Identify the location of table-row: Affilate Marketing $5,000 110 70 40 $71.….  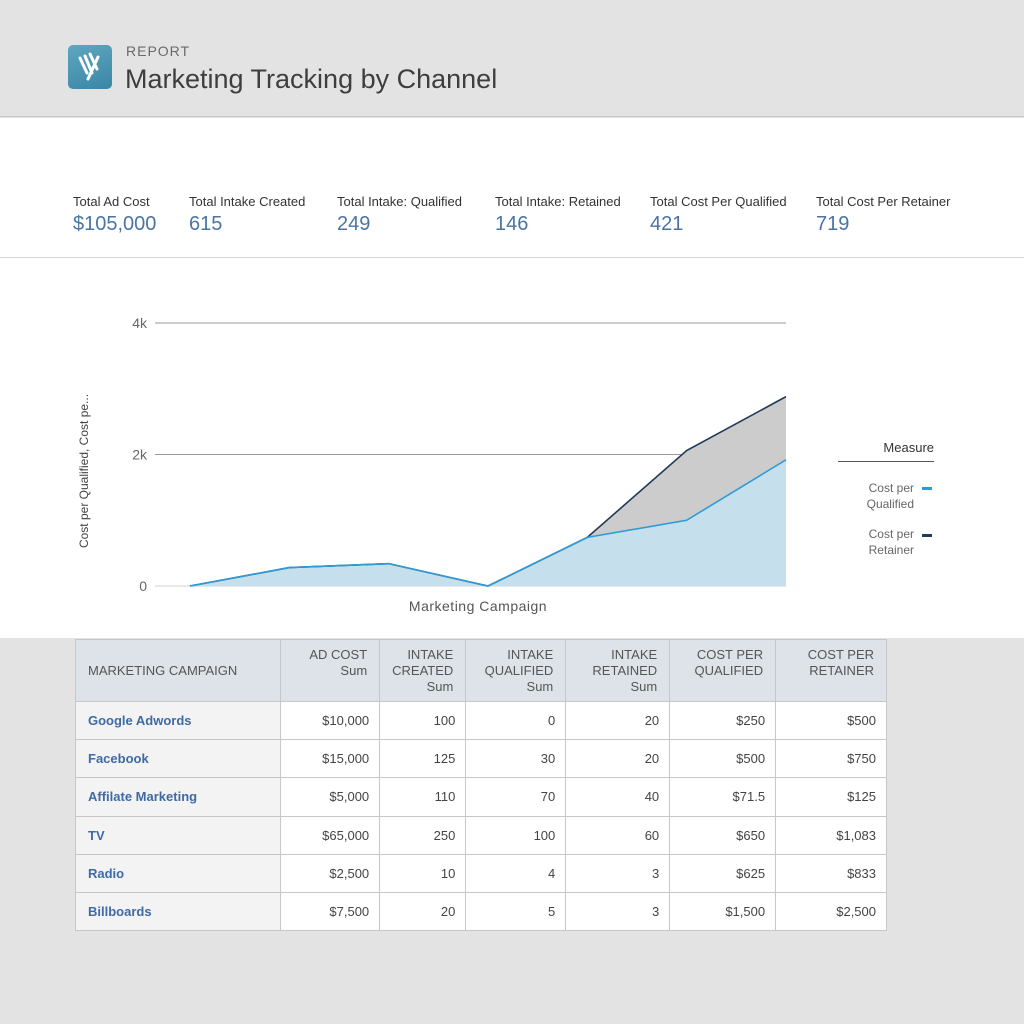
(480, 797).